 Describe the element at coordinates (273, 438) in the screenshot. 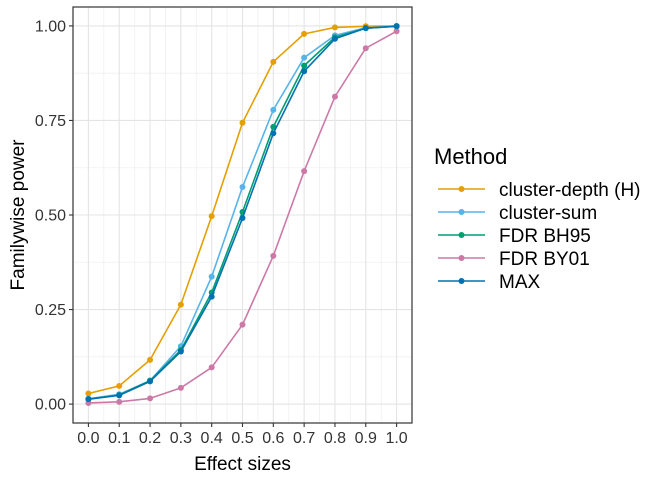

I see `x-tick-label: 0.6` at that location.